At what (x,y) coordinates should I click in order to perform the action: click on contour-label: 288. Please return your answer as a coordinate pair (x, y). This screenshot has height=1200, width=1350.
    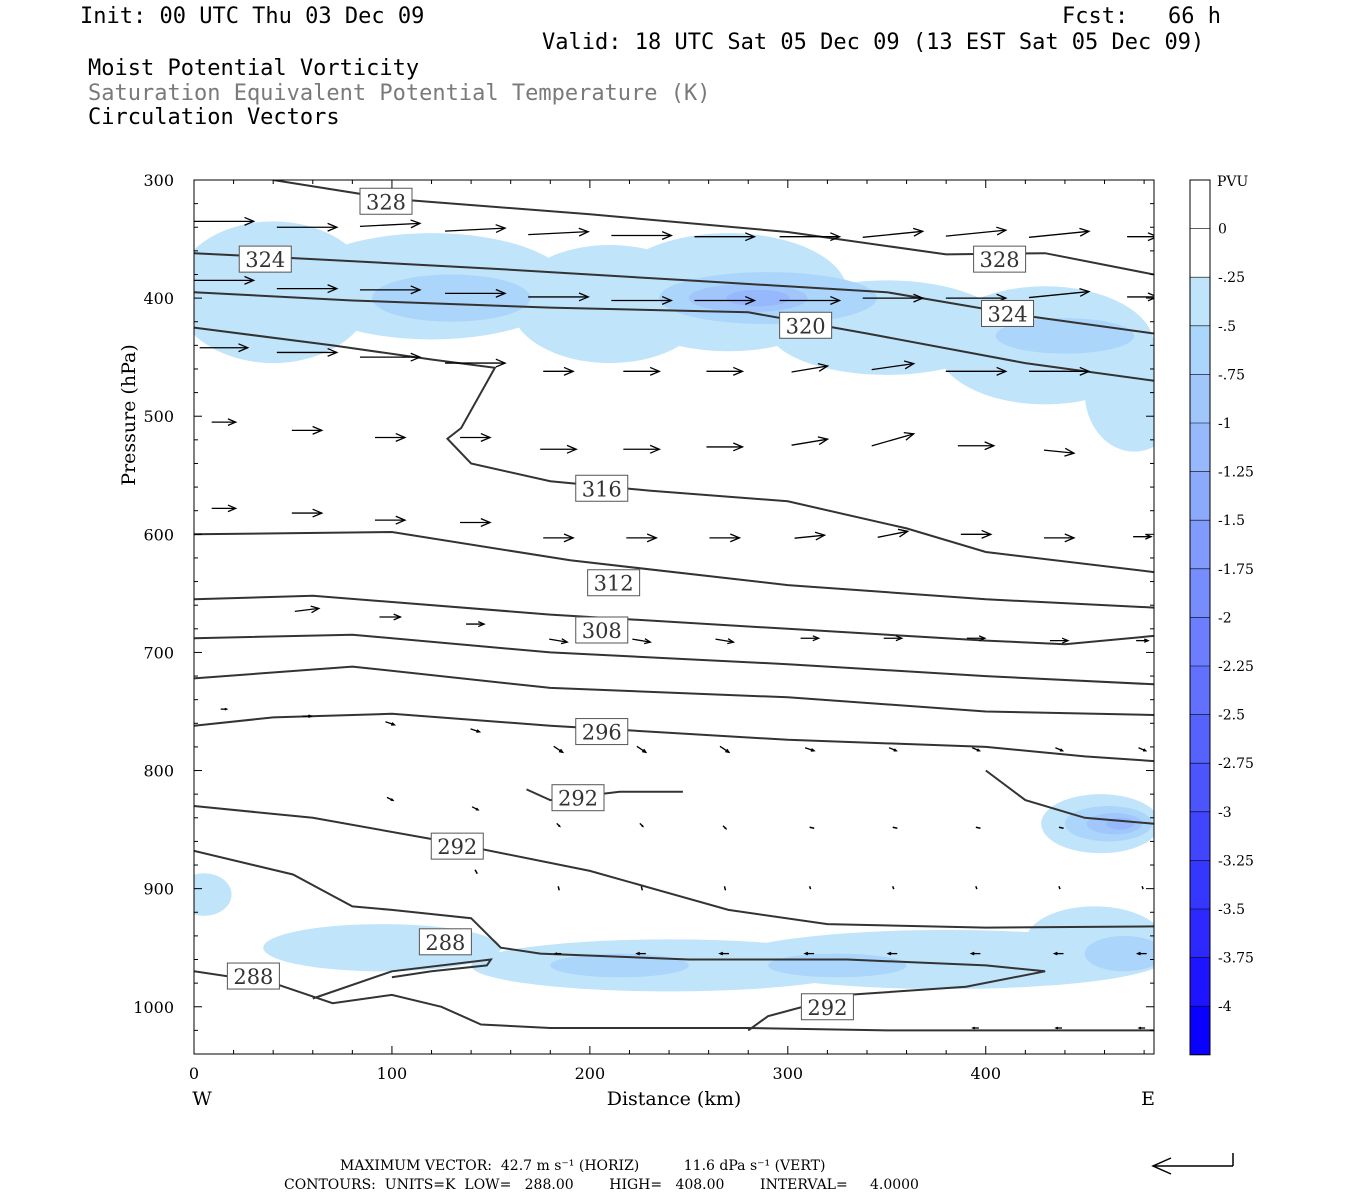
    Looking at the image, I should click on (445, 942).